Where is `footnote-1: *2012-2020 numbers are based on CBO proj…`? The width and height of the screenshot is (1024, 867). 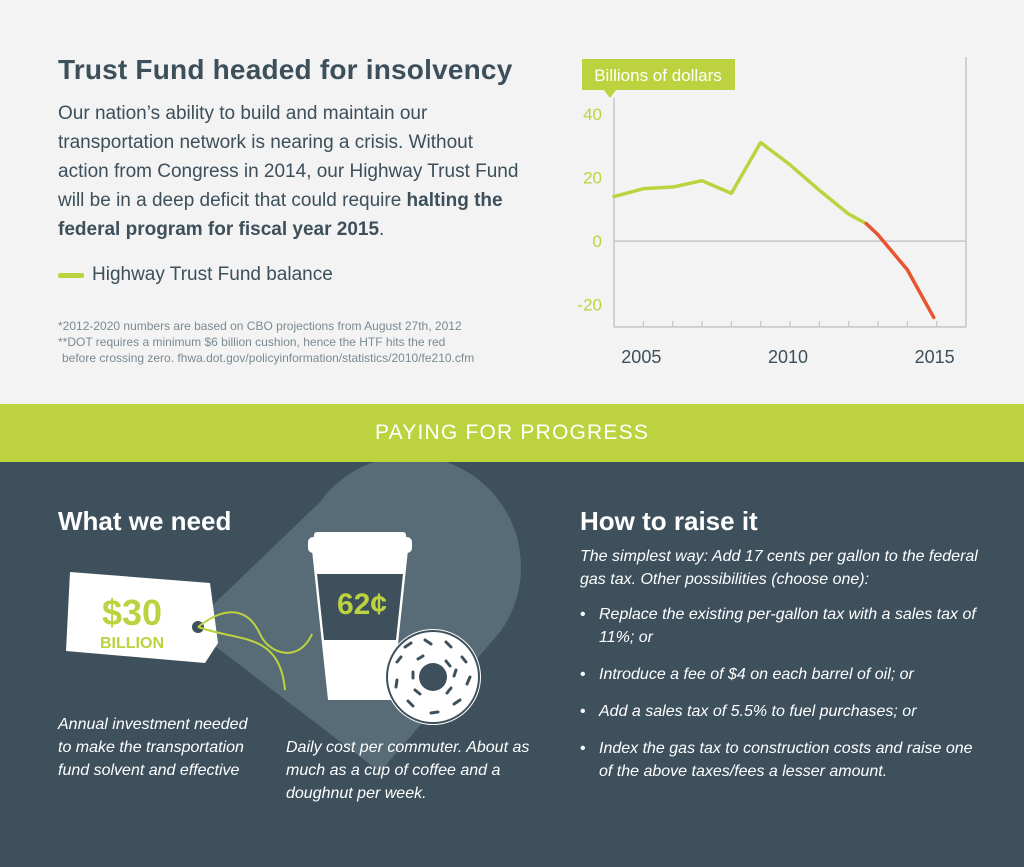
footnote-1: *2012-2020 numbers are based on CBO proj… is located at coordinates (260, 326).